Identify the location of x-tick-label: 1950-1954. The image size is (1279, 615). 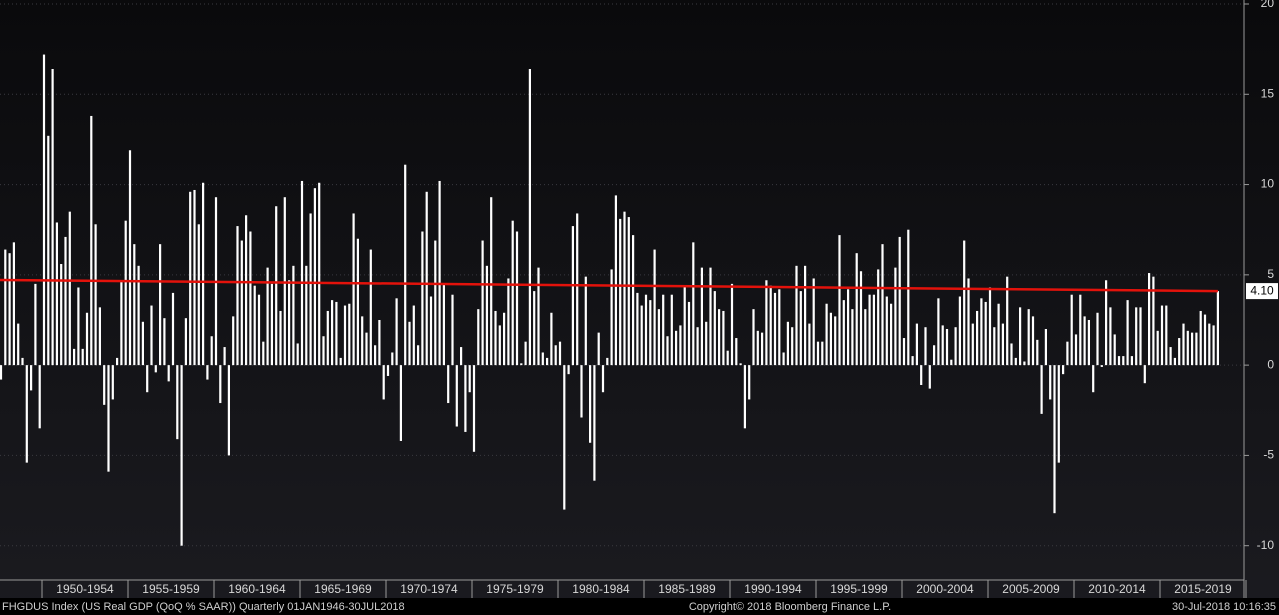
(85, 589).